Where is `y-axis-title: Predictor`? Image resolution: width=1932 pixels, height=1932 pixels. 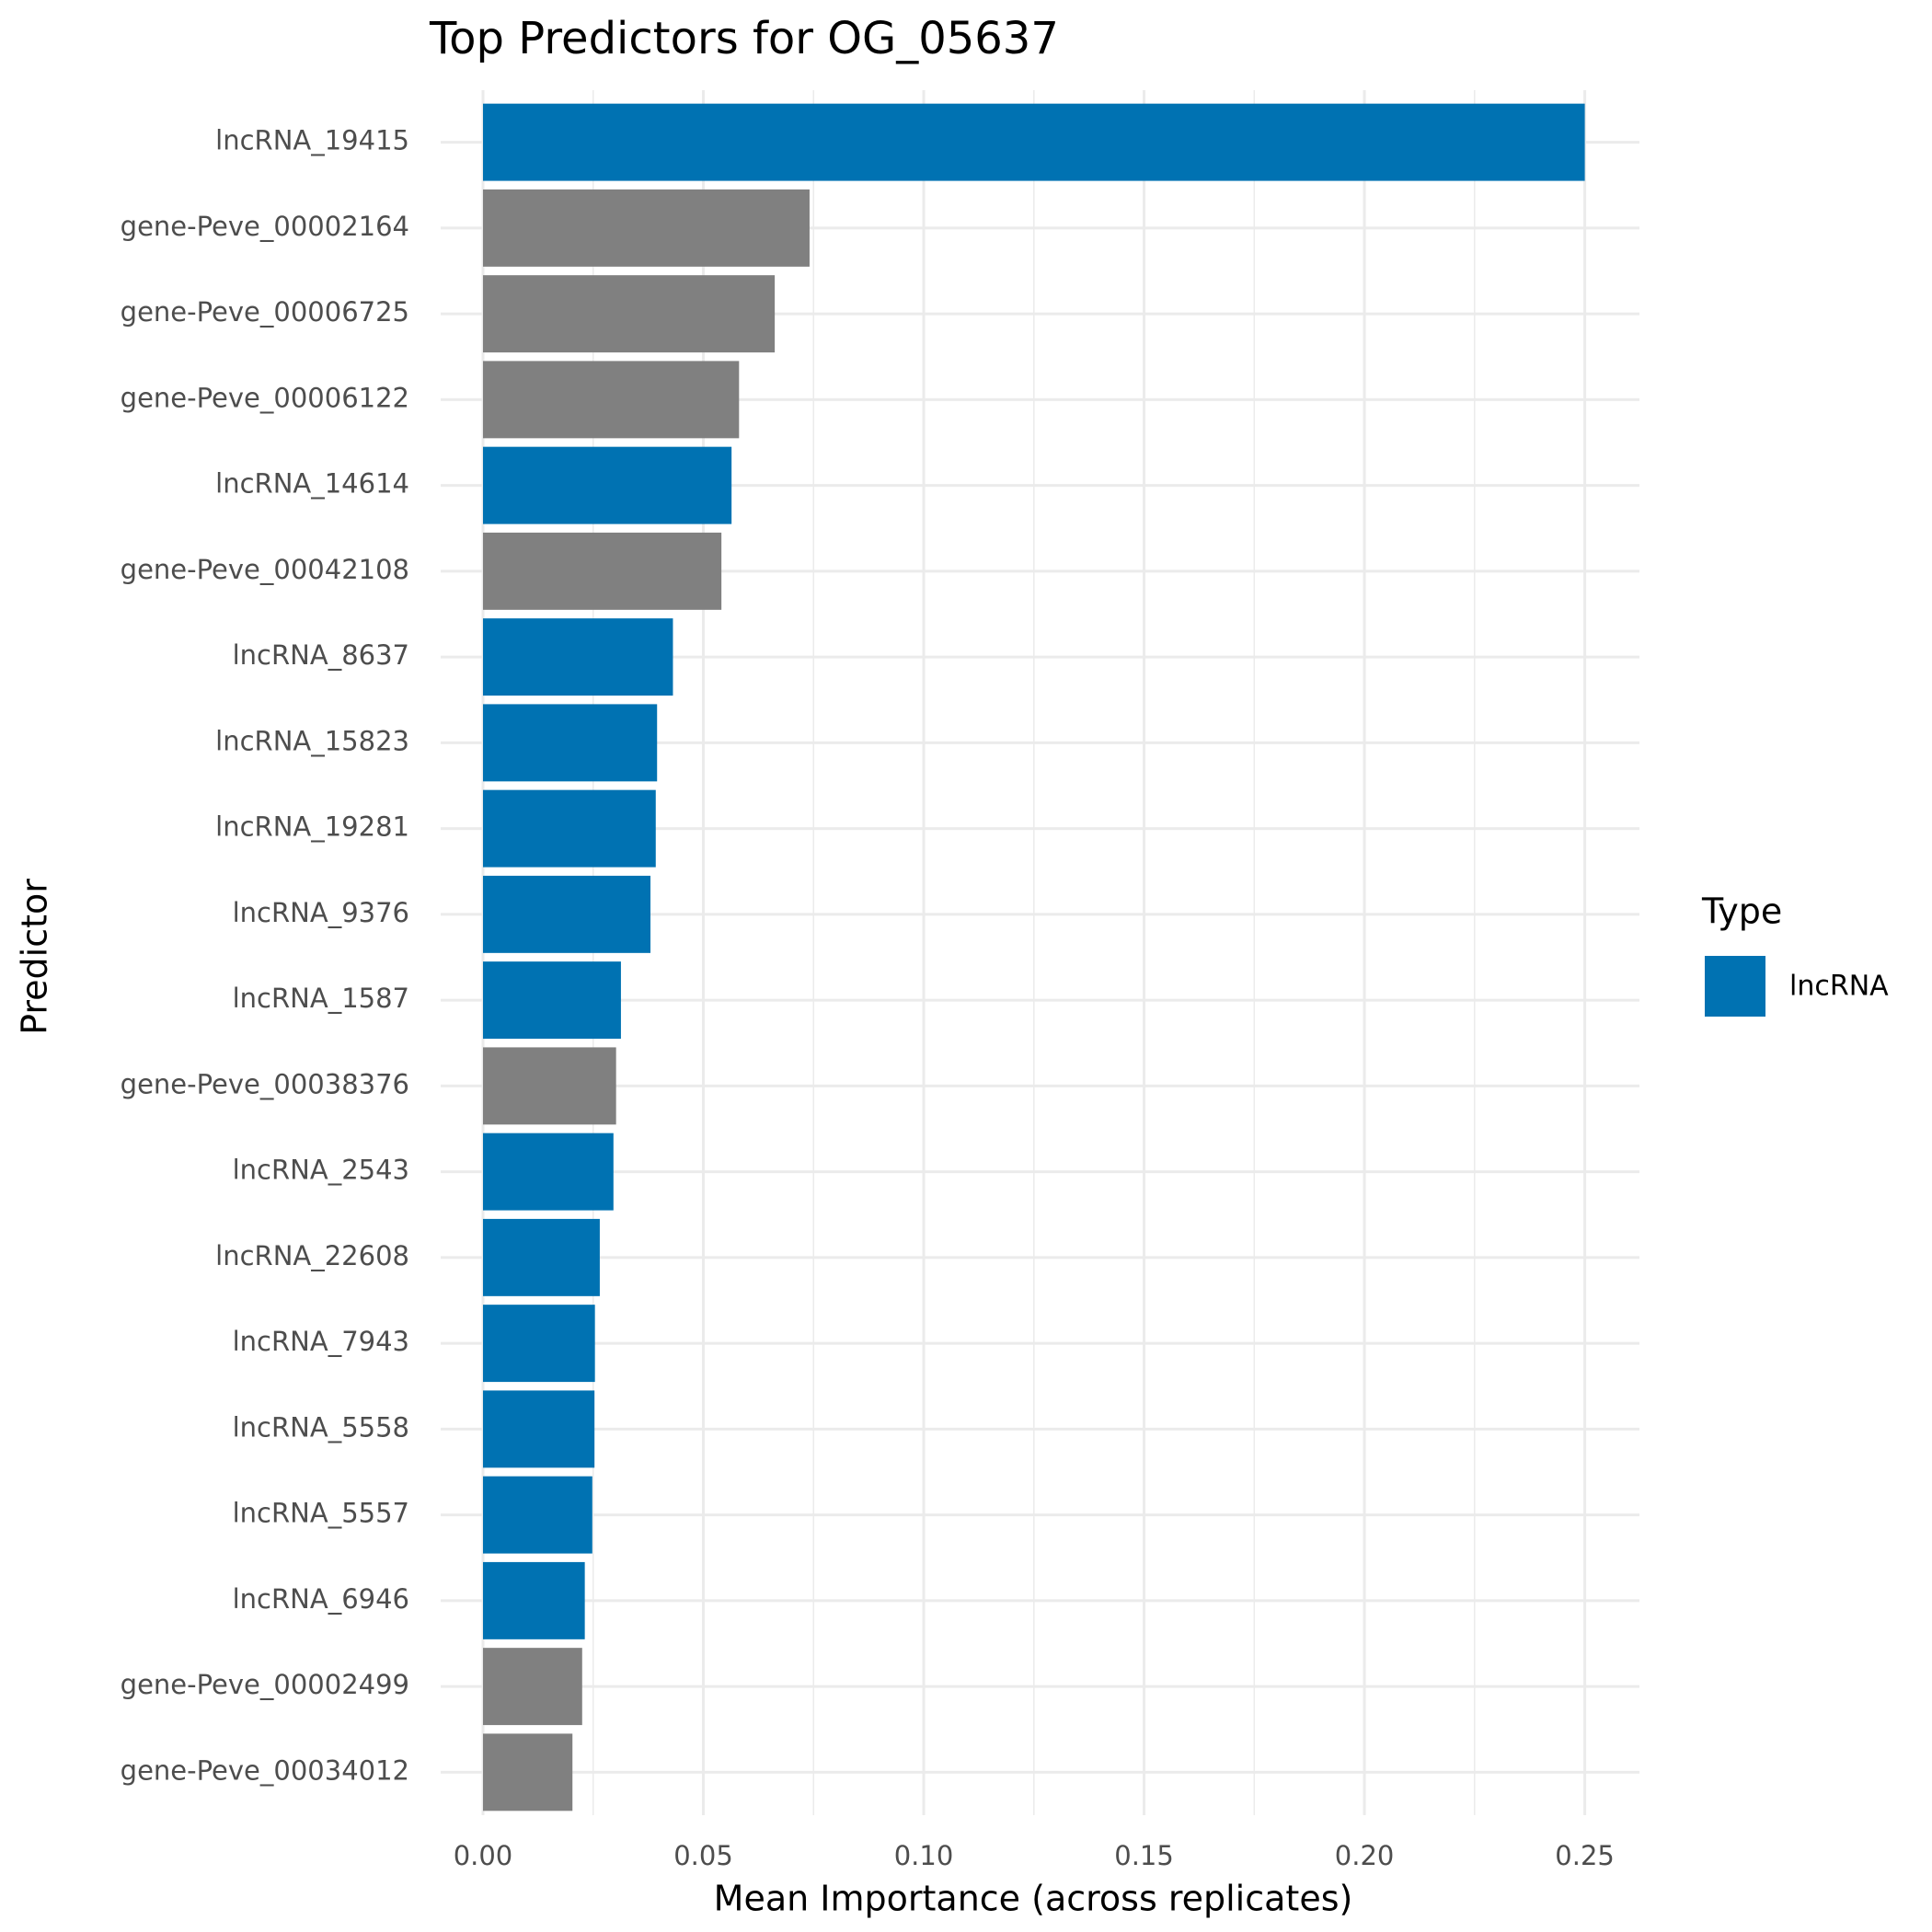
y-axis-title: Predictor is located at coordinates (35, 957).